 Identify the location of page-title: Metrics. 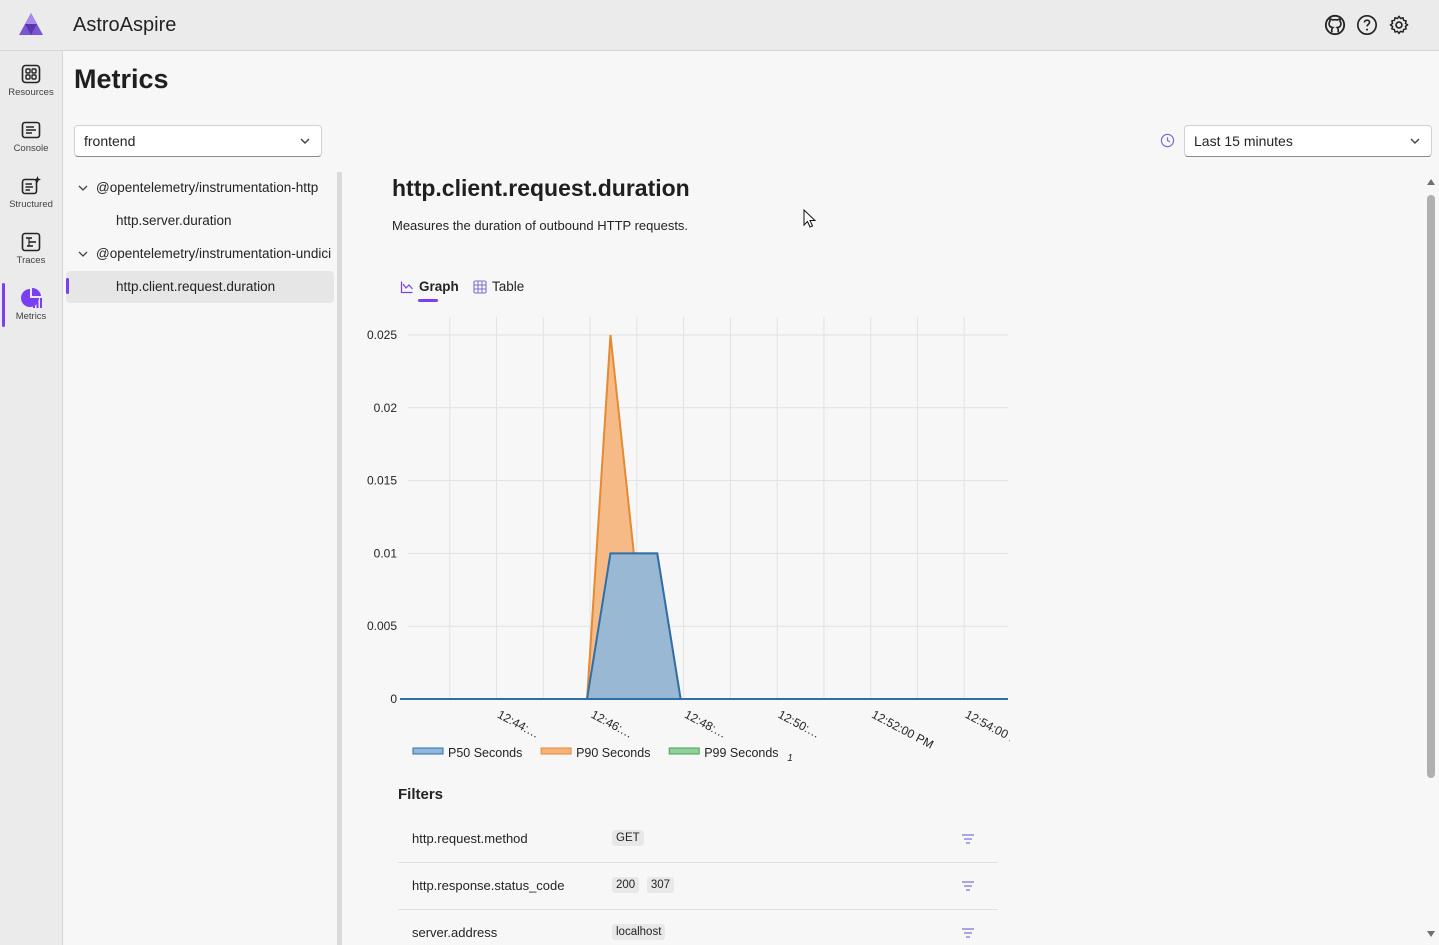
(121, 79).